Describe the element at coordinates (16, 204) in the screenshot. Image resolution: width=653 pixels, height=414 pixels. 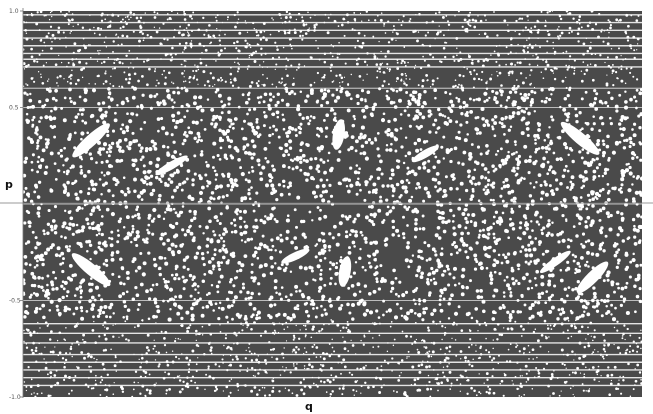
I see `y-tick-group: 1.0 0.5 -0.5 -1.0` at that location.